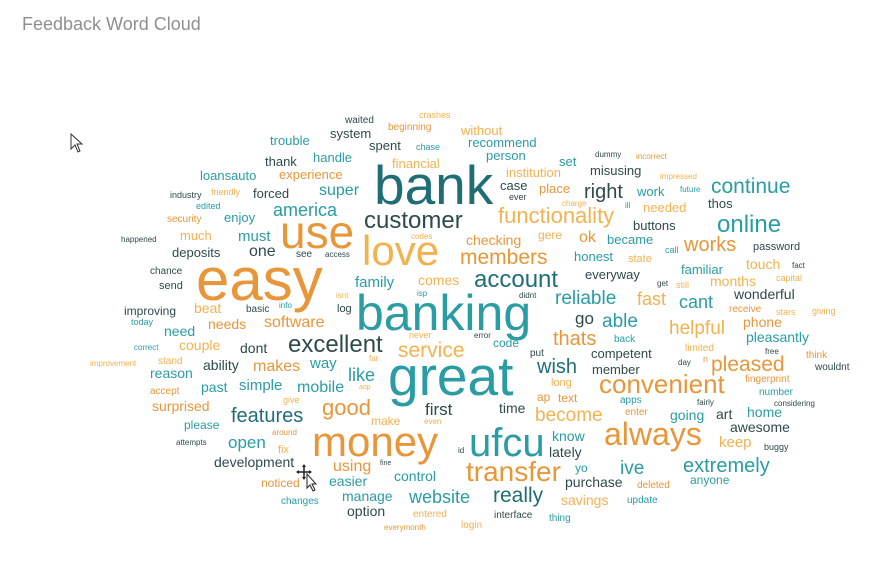  Describe the element at coordinates (346, 407) in the screenshot. I see `word-good: good` at that location.